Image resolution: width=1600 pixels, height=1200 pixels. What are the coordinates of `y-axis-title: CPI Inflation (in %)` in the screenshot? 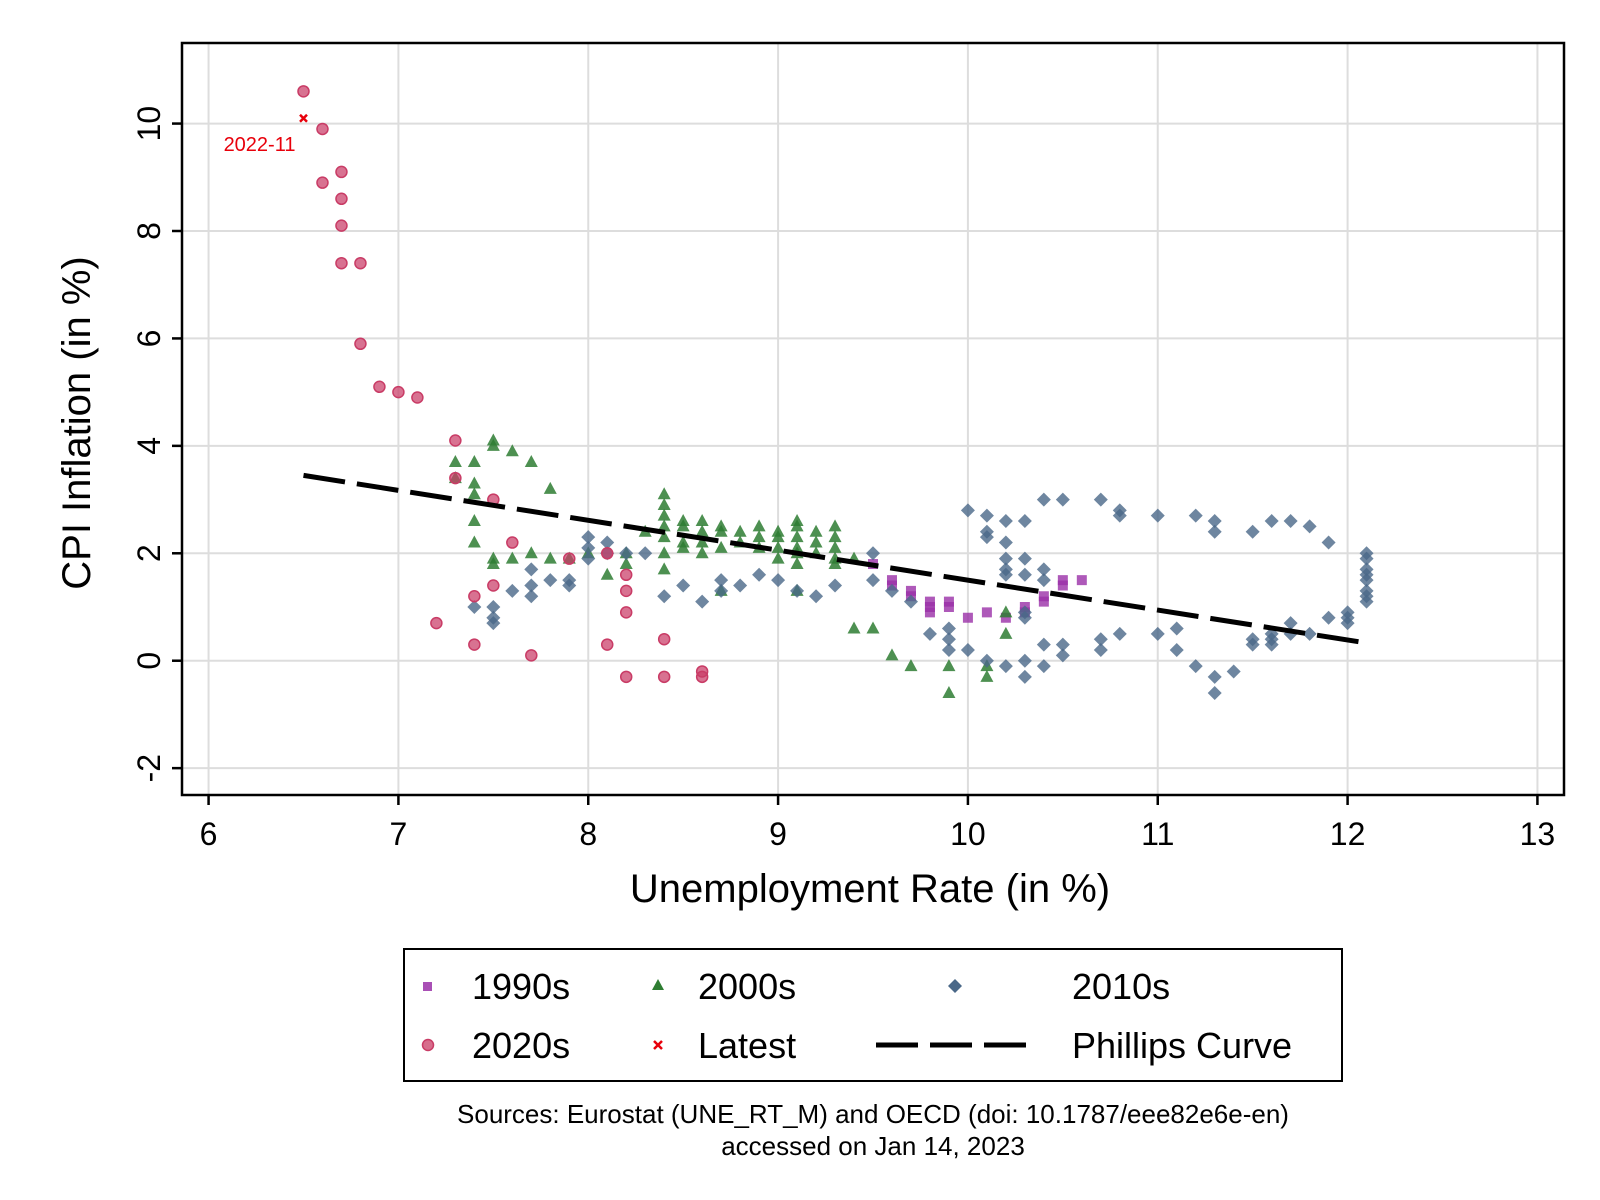 It's located at (77, 422).